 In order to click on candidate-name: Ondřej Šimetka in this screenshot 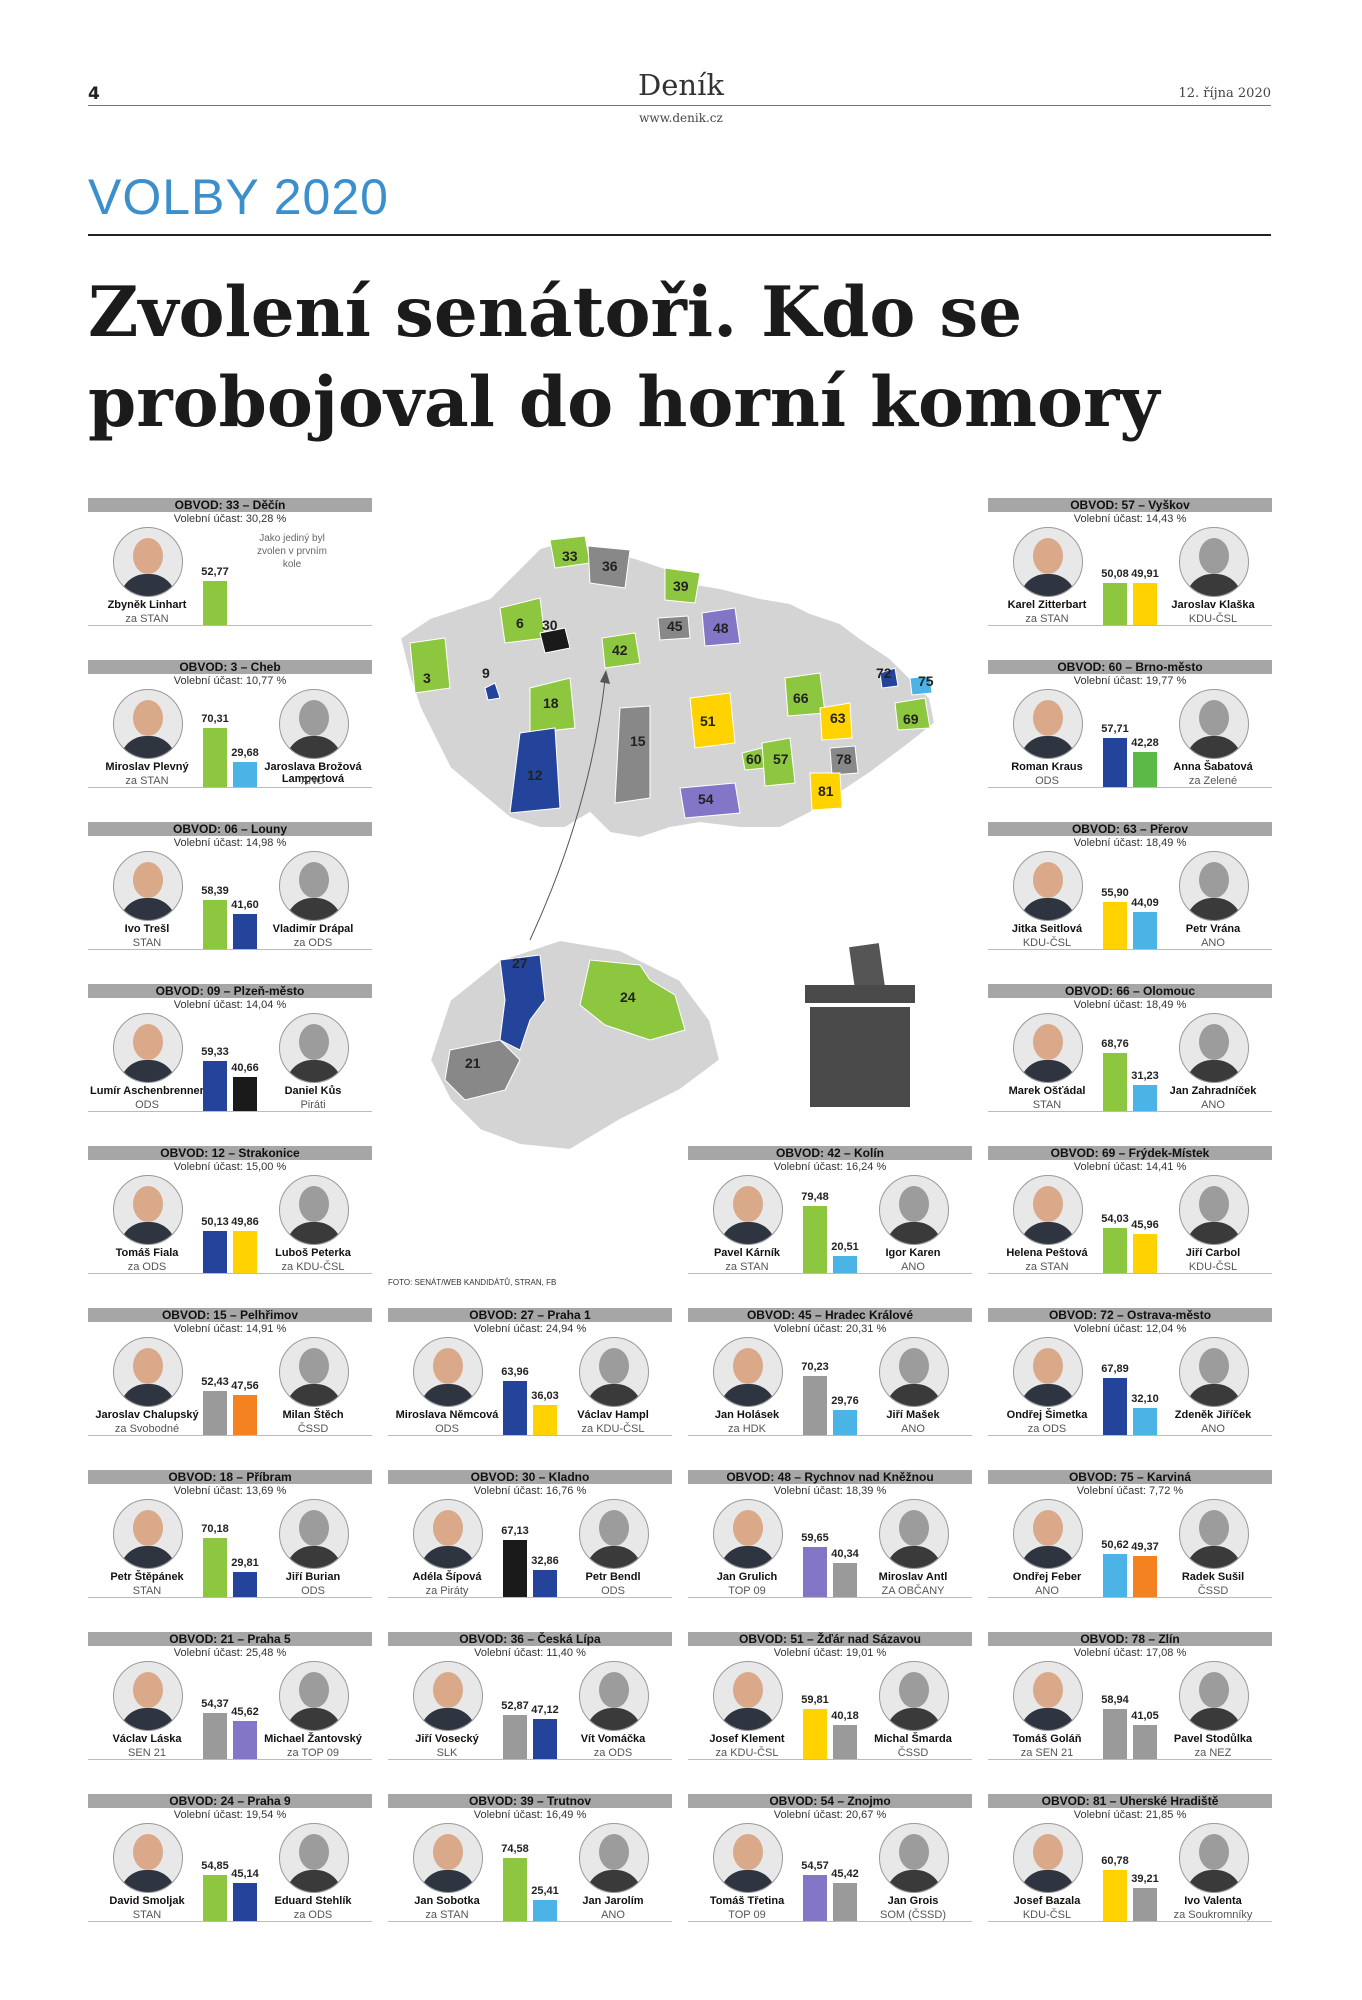, I will do `click(1047, 1415)`.